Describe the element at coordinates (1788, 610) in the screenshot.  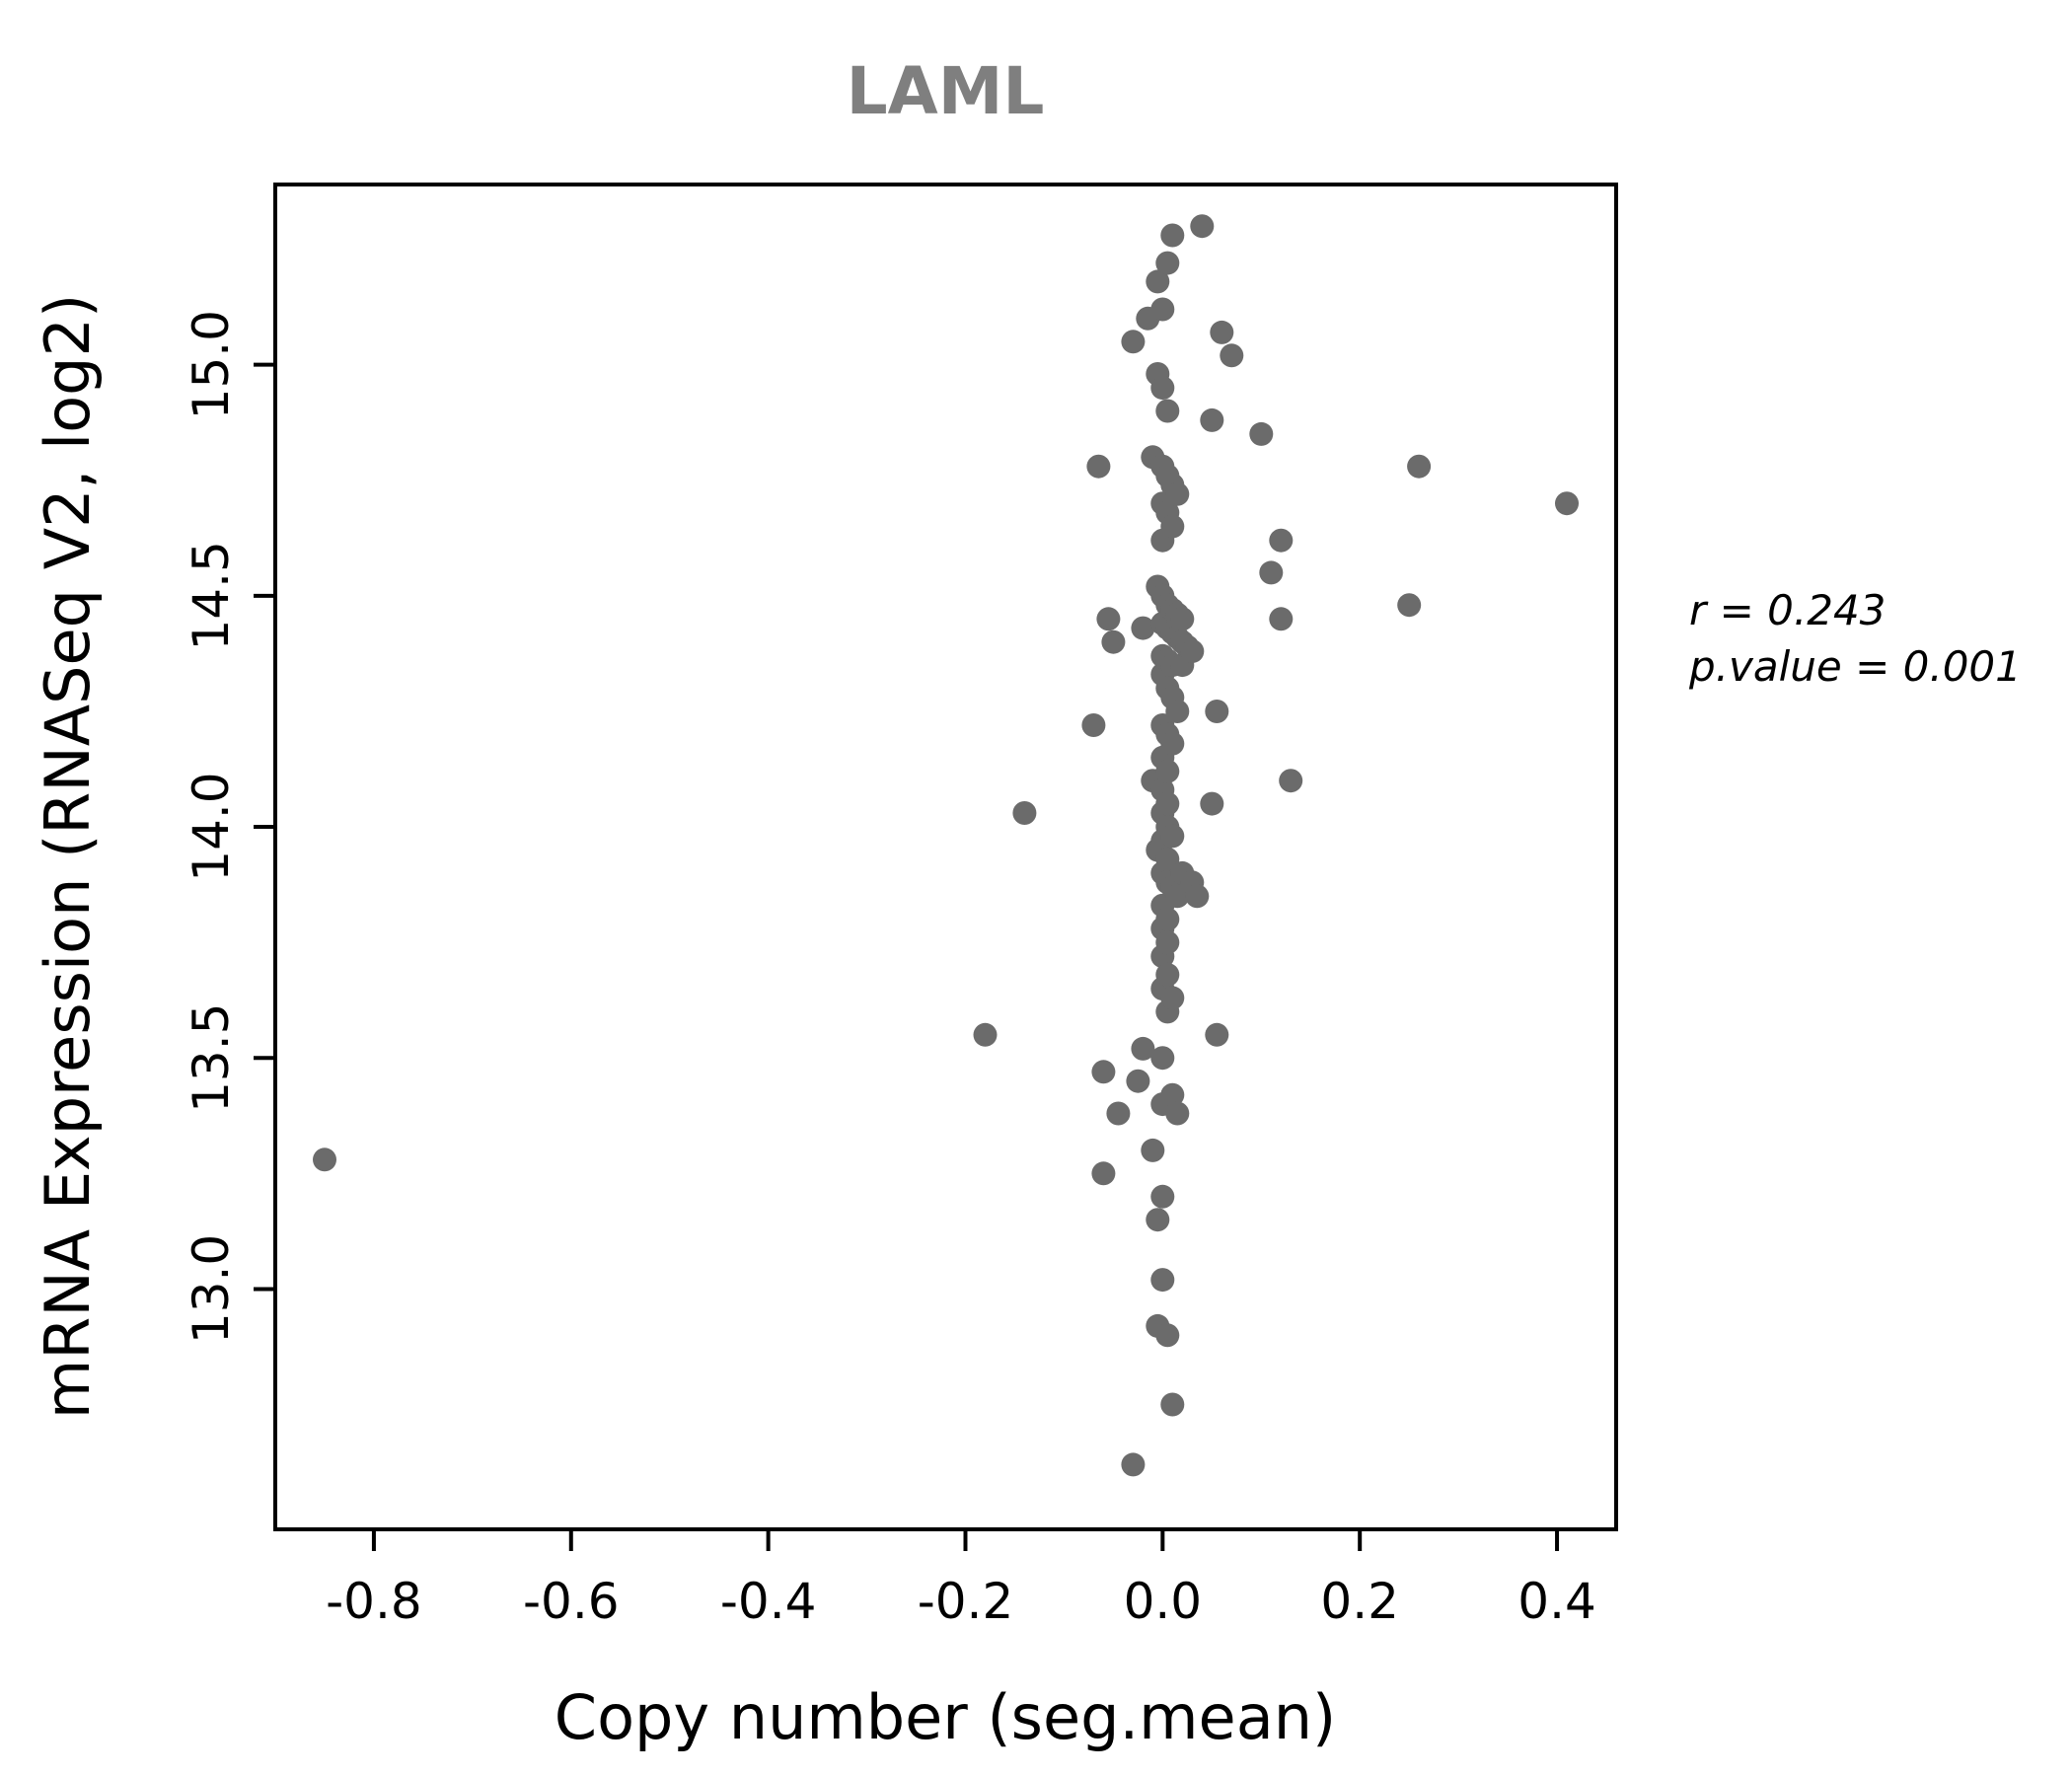
I see `correlation-r-annotation: r = 0.243` at that location.